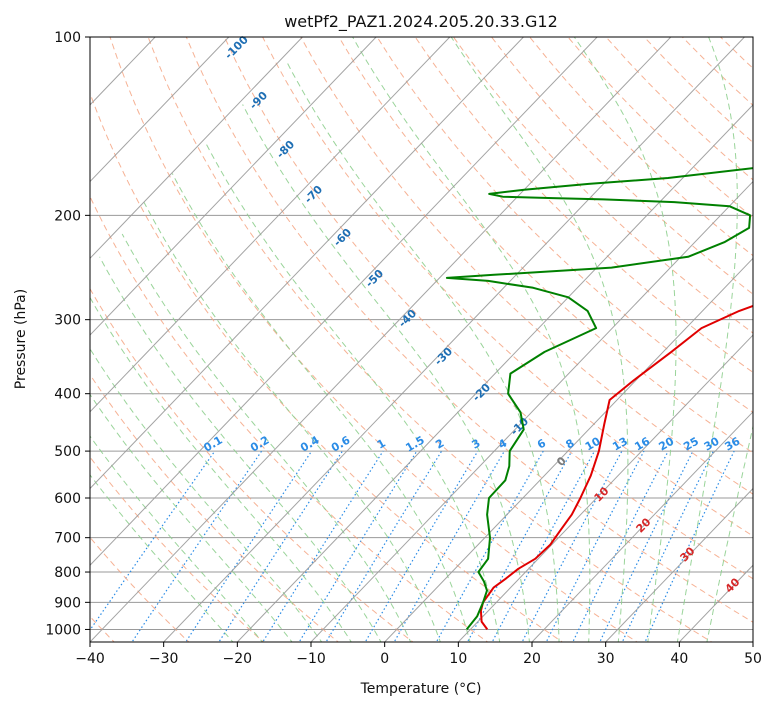 The image size is (775, 708). Describe the element at coordinates (21, 339) in the screenshot. I see `y-axis-label: Pressure (hPa)` at that location.